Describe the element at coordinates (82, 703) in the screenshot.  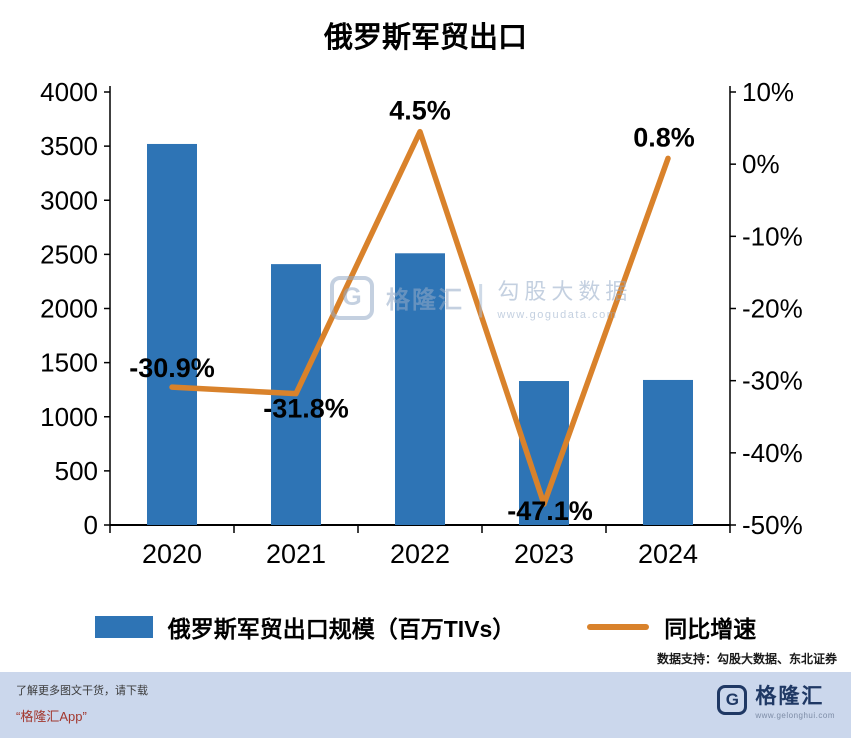
I see `footer-promo: 了解更多图文干货，请下载 “格隆汇App”` at that location.